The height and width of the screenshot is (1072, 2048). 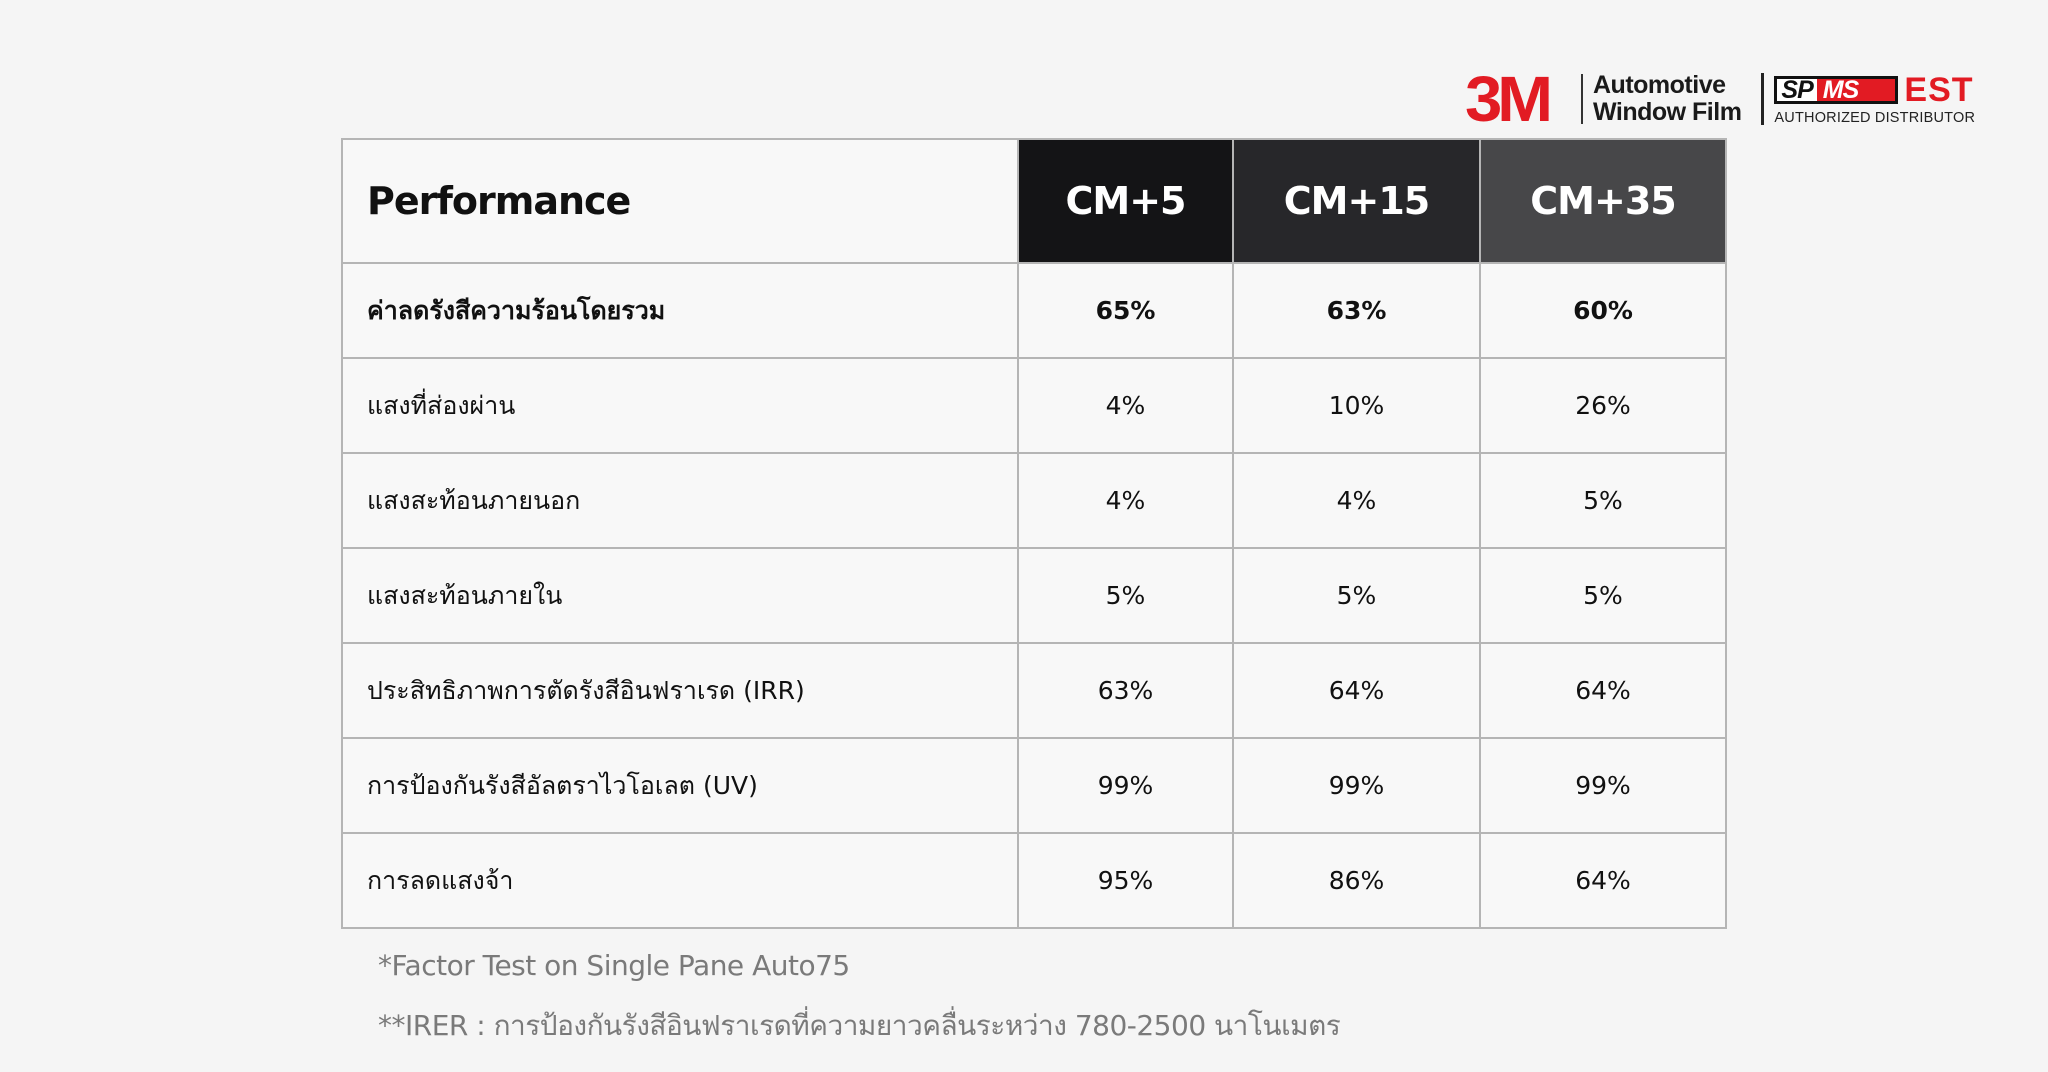 I want to click on model-header-cm15: CM+15, so click(x=1356, y=201).